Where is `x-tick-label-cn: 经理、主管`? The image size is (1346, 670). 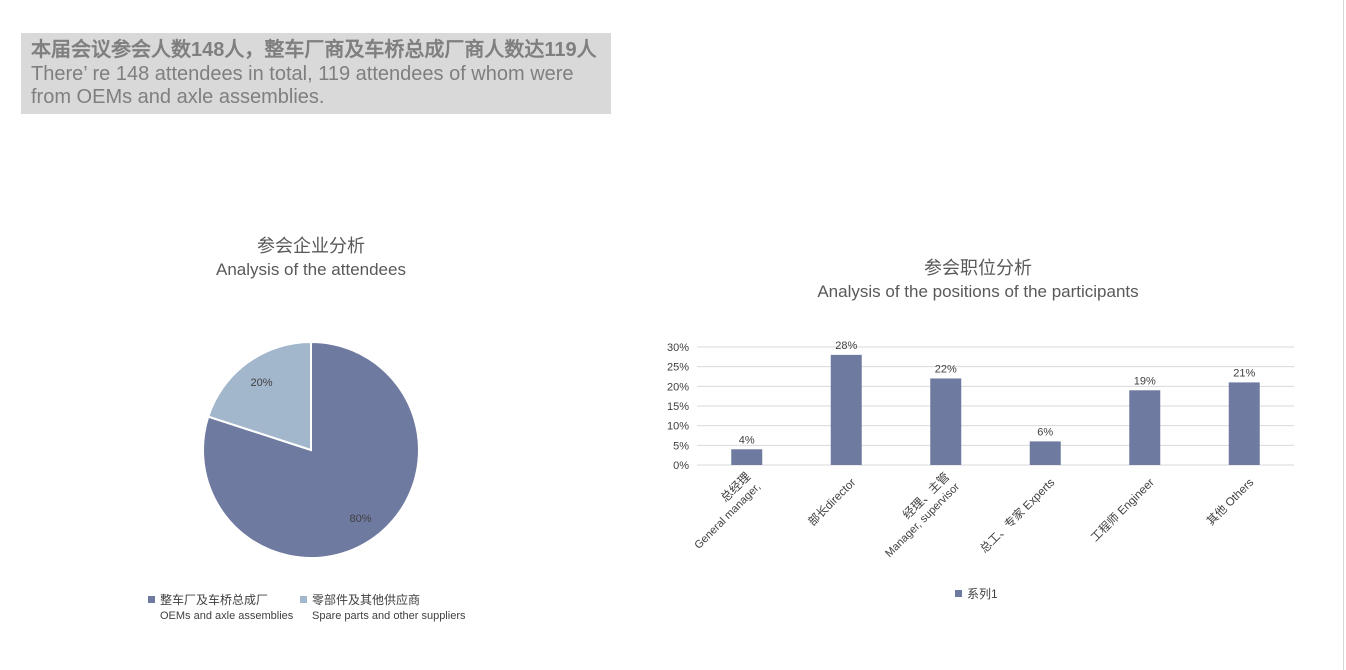
x-tick-label-cn: 经理、主管 is located at coordinates (925, 495).